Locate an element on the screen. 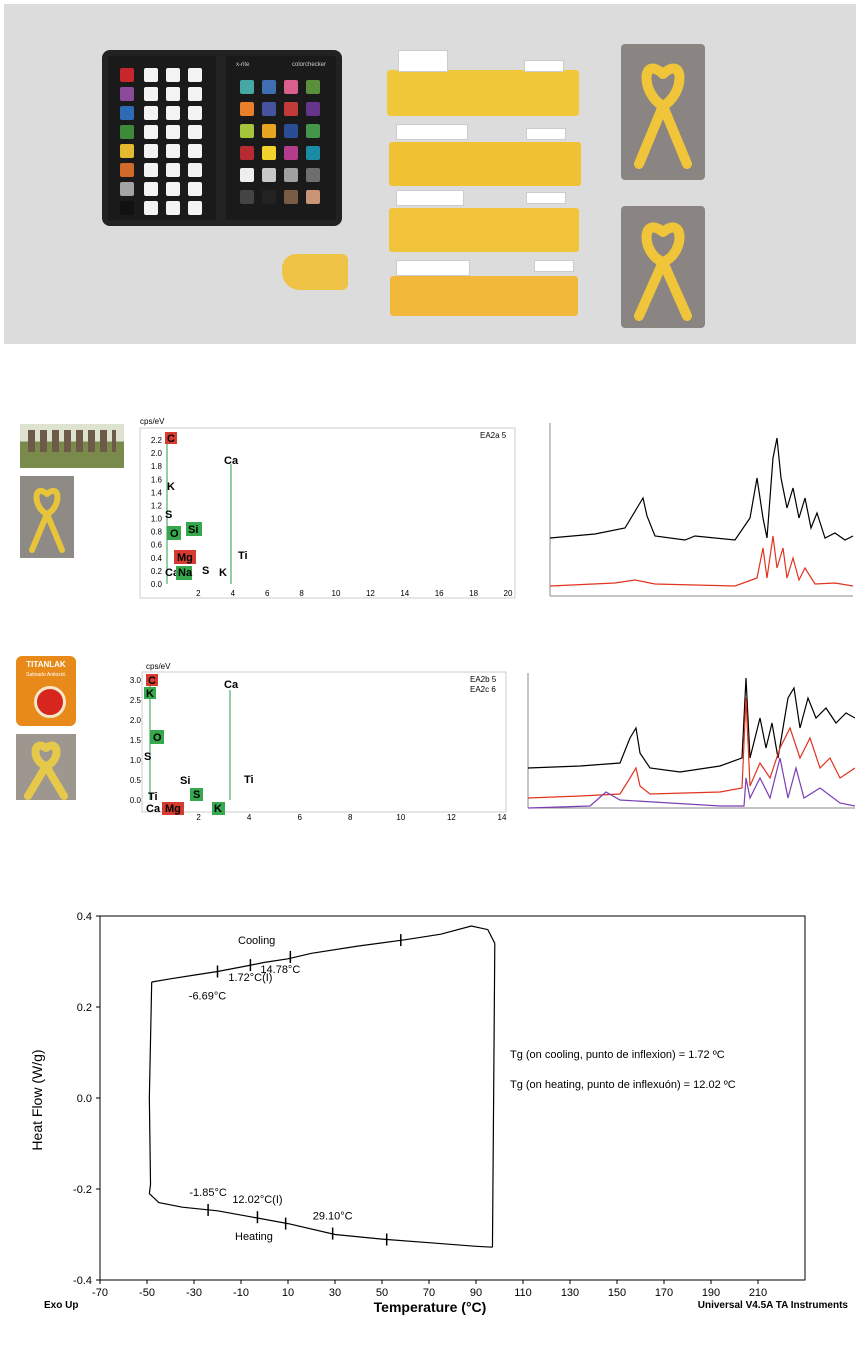 The image size is (859, 1347). checker-brand: x-rite is located at coordinates (243, 65).